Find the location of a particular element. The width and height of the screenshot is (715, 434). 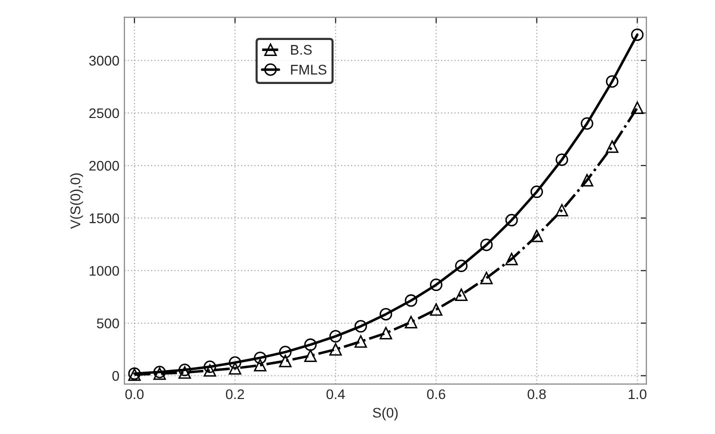

x-tick-label: 0.4 is located at coordinates (335, 394).